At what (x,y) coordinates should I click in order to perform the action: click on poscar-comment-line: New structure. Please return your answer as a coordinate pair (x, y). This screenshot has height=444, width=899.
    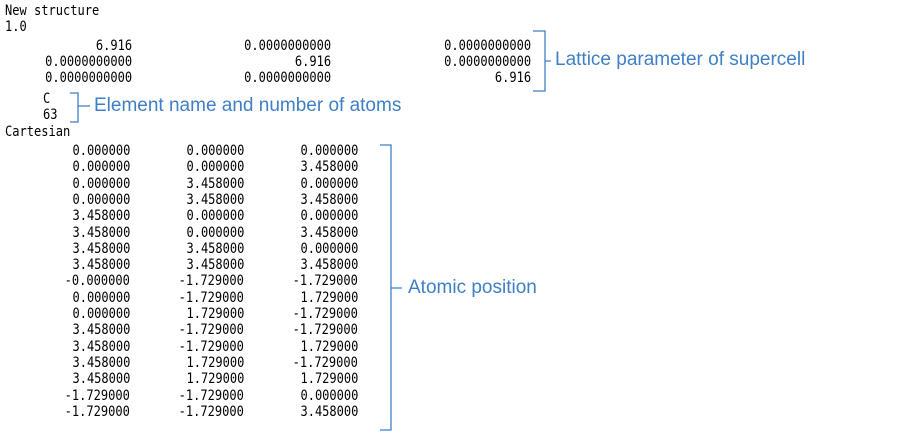
    Looking at the image, I should click on (52, 11).